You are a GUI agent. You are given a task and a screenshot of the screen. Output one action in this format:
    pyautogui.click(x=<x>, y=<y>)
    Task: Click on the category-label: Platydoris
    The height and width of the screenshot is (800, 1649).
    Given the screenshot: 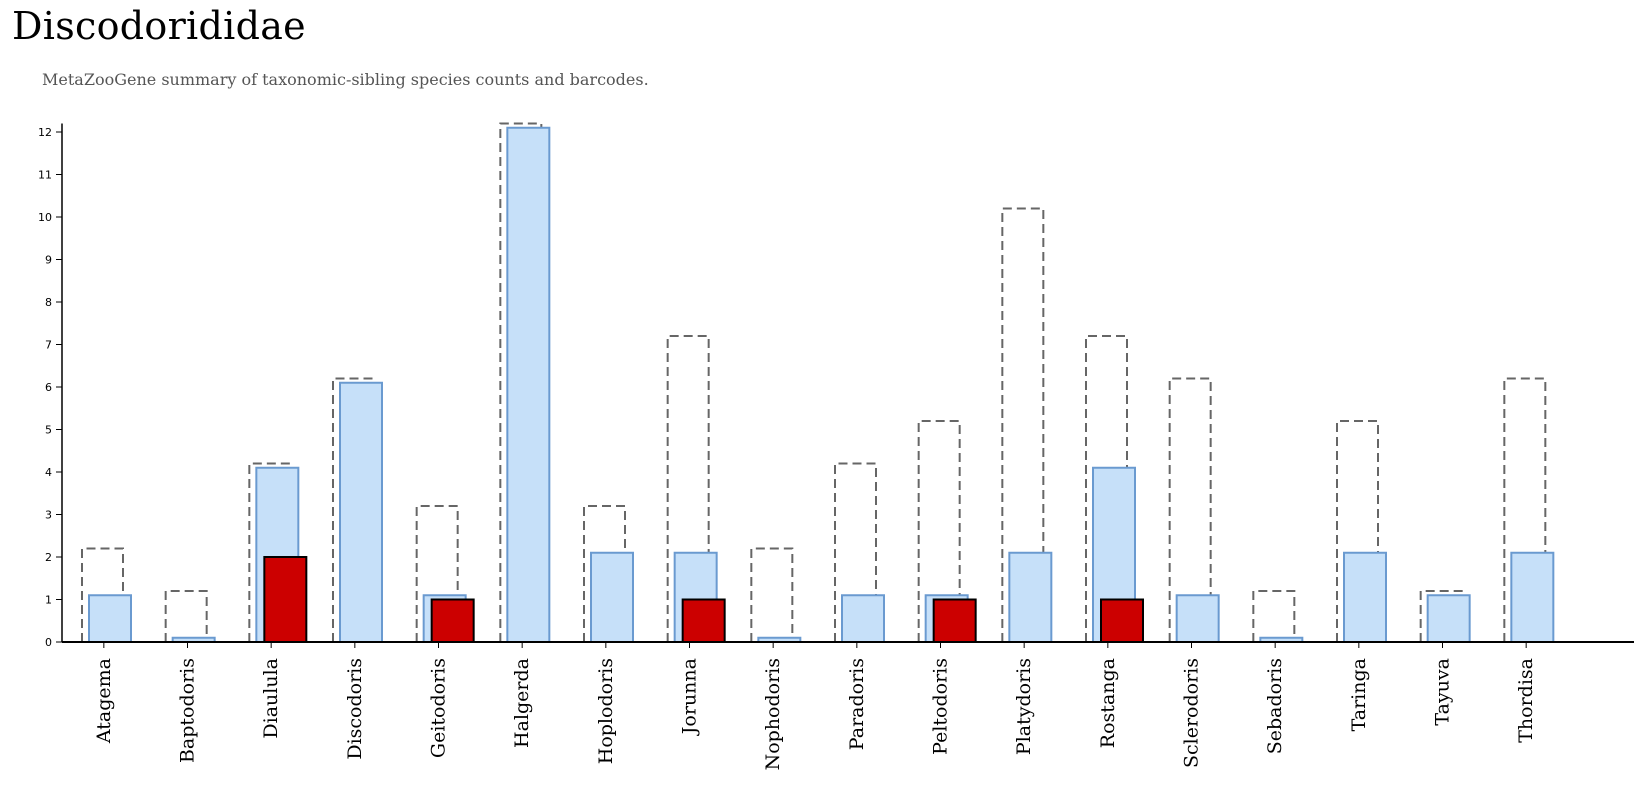 What is the action you would take?
    pyautogui.click(x=1024, y=706)
    